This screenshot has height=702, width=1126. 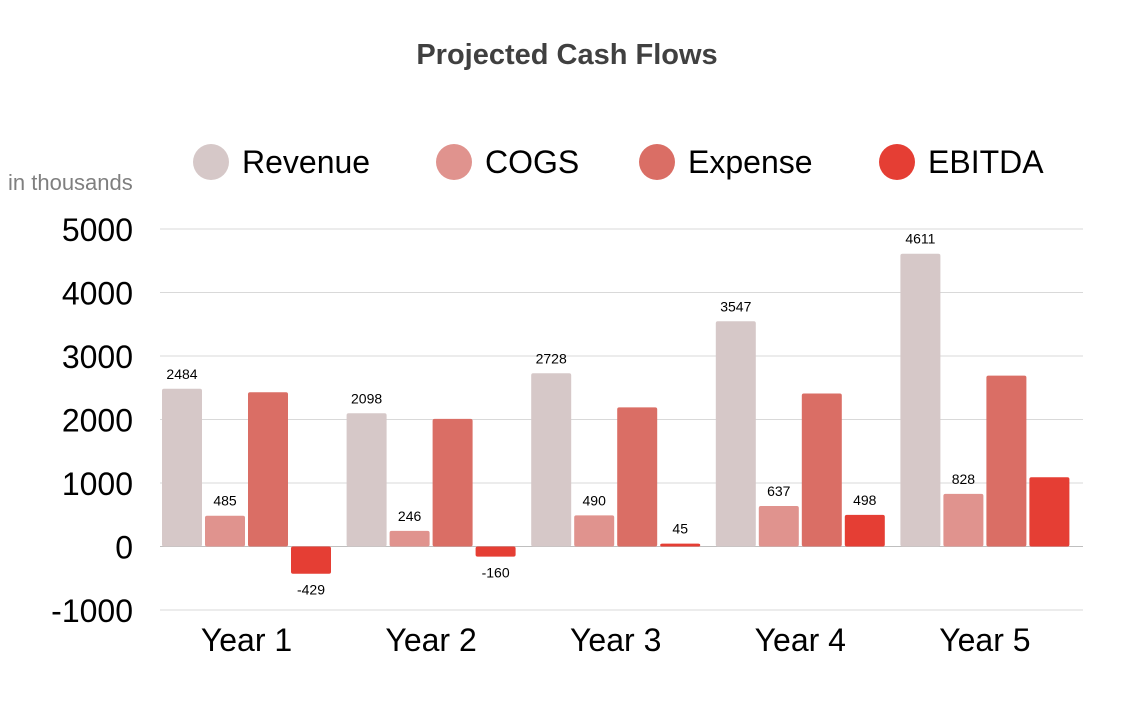 I want to click on legend-label-revenue: Revenue, so click(x=306, y=162).